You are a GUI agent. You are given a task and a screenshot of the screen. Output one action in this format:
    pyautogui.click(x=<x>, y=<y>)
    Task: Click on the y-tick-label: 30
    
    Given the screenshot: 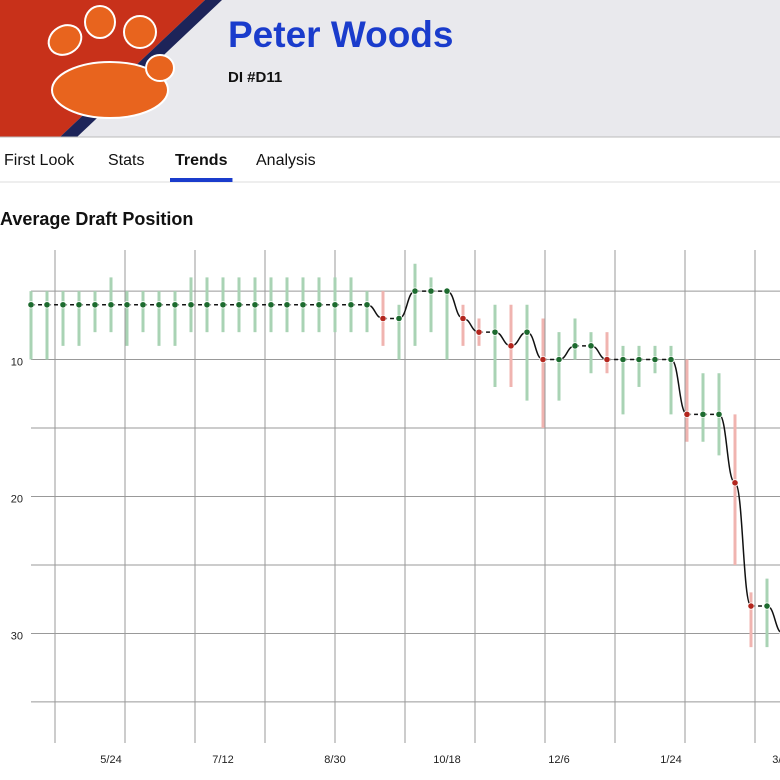 What is the action you would take?
    pyautogui.click(x=17, y=636)
    